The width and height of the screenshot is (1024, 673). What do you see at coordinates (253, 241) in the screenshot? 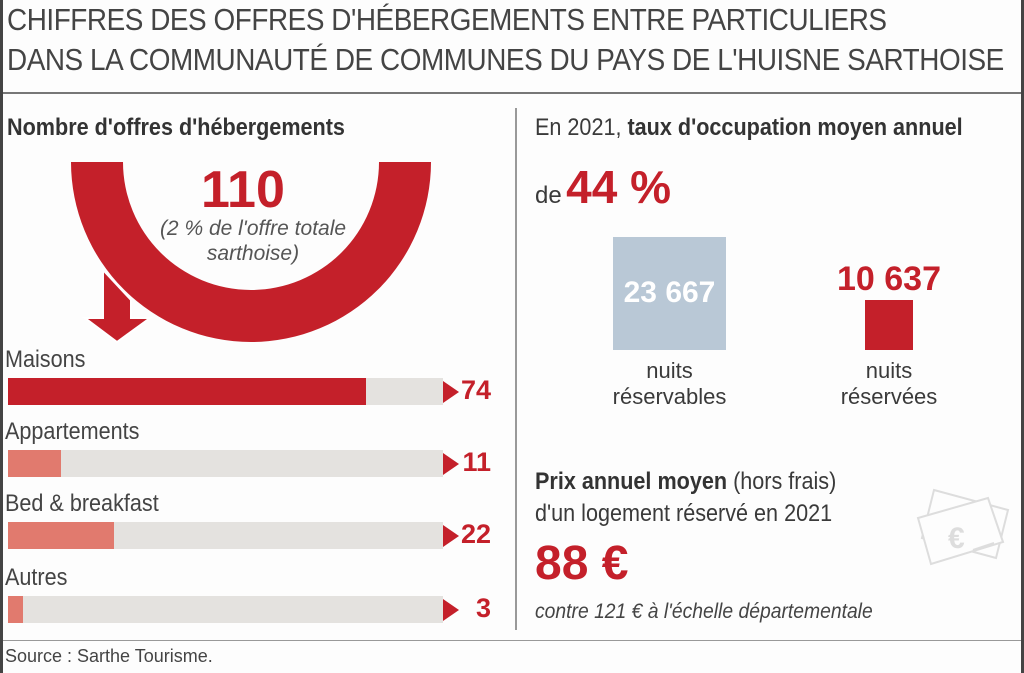
I see `offers-note: (2 % de l'offre totale sarthoise)` at bounding box center [253, 241].